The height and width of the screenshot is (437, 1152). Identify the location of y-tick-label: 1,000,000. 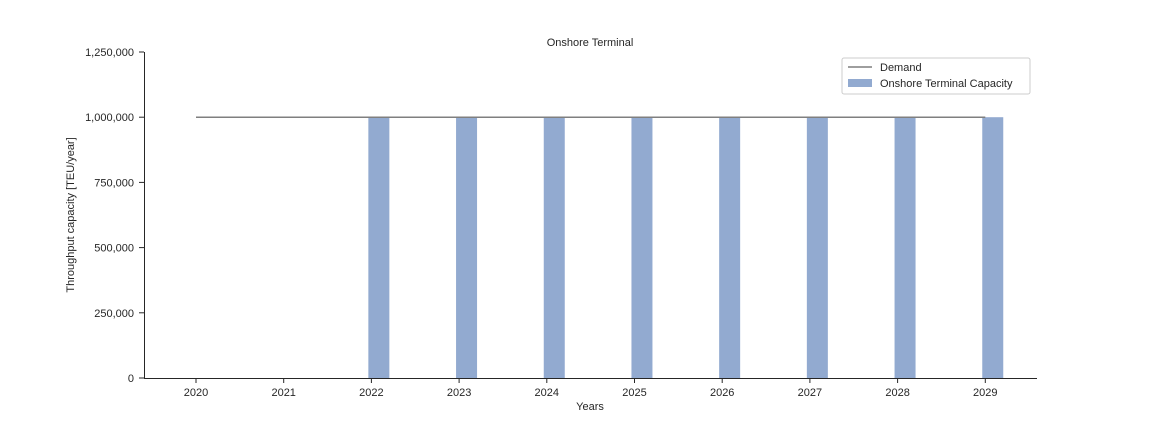
(109, 118).